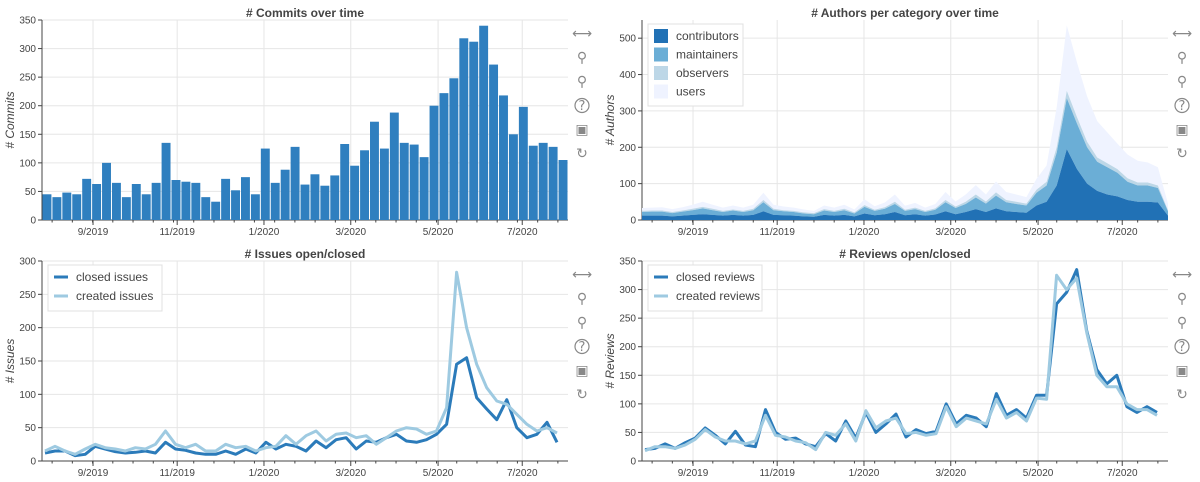 The height and width of the screenshot is (482, 1200). Describe the element at coordinates (114, 296) in the screenshot. I see `legend-label-created-issues: created issues` at that location.